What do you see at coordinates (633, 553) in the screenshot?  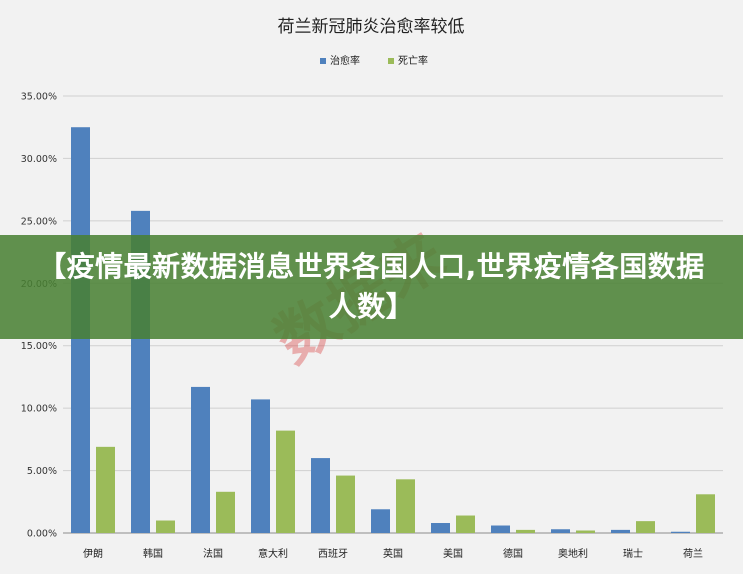 I see `x-category-label: 瑞士` at bounding box center [633, 553].